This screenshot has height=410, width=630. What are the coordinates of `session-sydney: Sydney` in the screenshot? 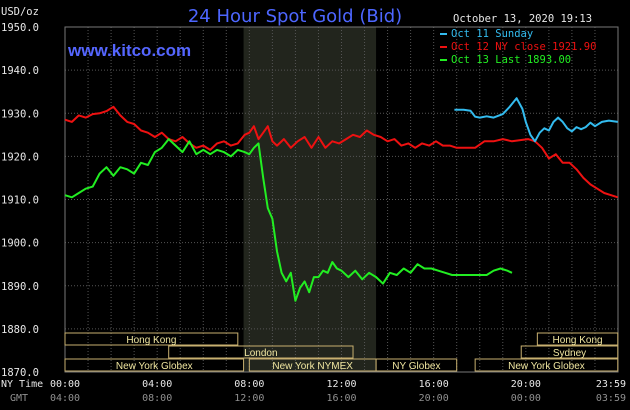 It's located at (569, 352).